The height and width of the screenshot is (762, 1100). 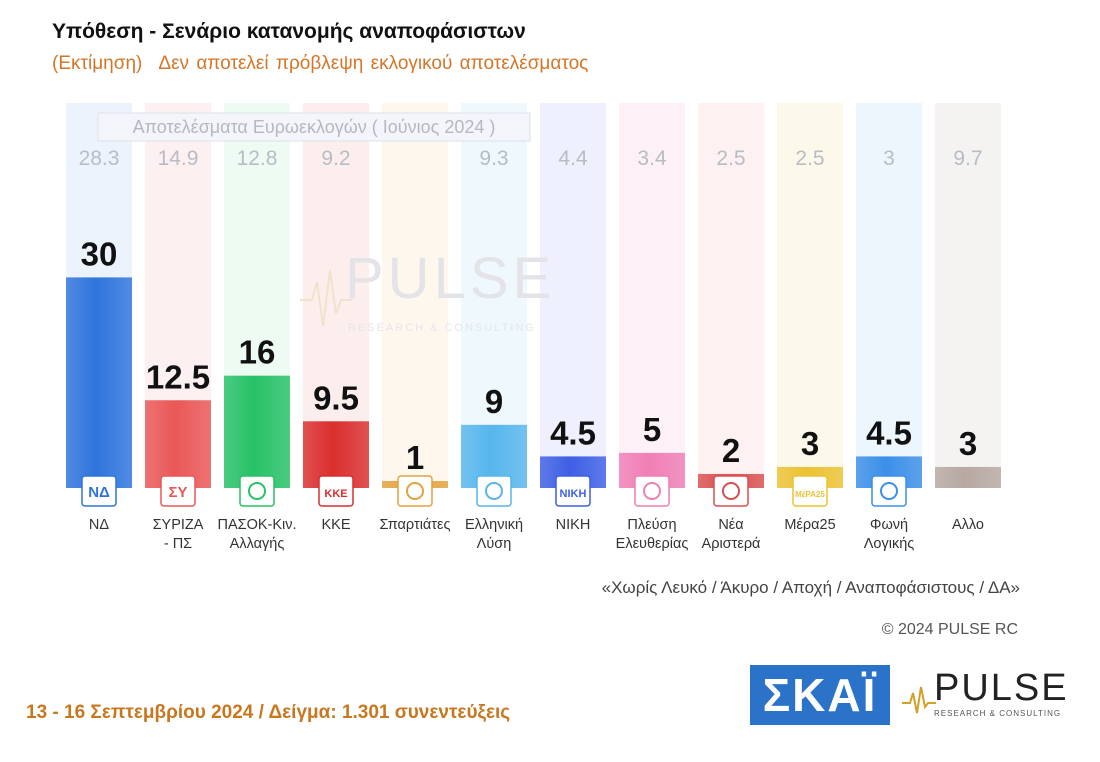 What do you see at coordinates (97, 63) in the screenshot?
I see `subtitle-estimate: (Εκτίμηση)` at bounding box center [97, 63].